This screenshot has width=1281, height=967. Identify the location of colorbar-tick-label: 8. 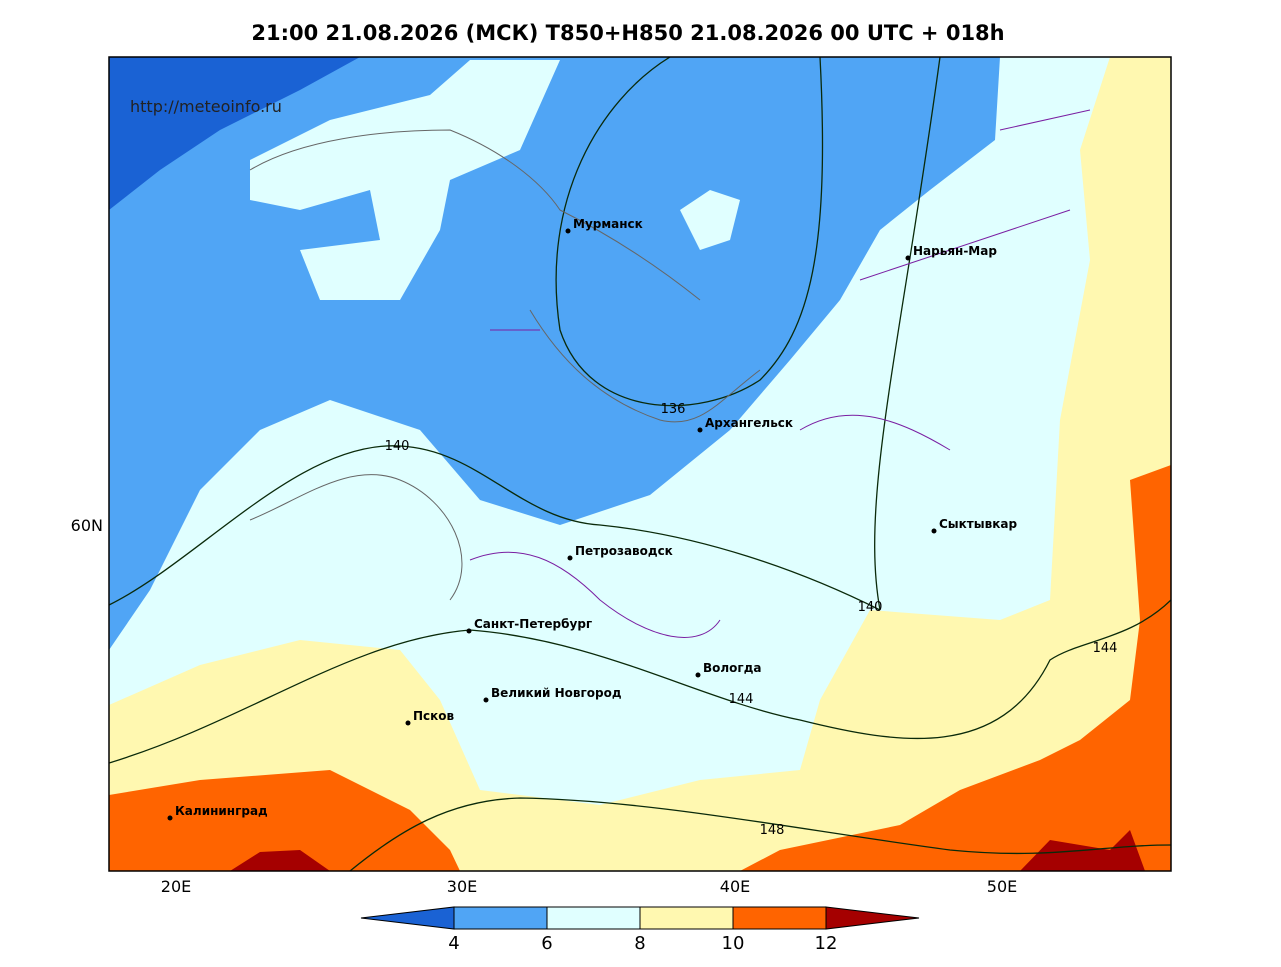
(639, 943).